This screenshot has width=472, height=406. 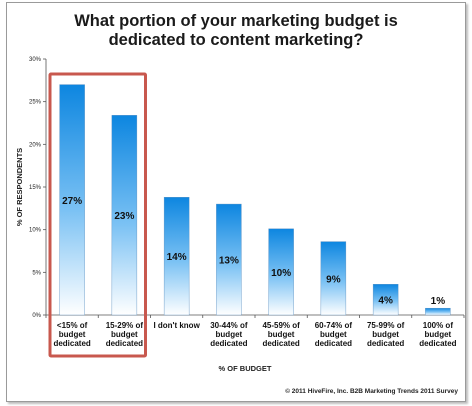 I want to click on x-category-label: <15% of budget dedicated, so click(x=71, y=334).